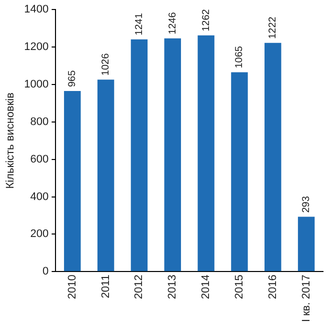 The height and width of the screenshot is (325, 331). Describe the element at coordinates (10, 140) in the screenshot. I see `y-axis-title: Кількість висновків` at that location.